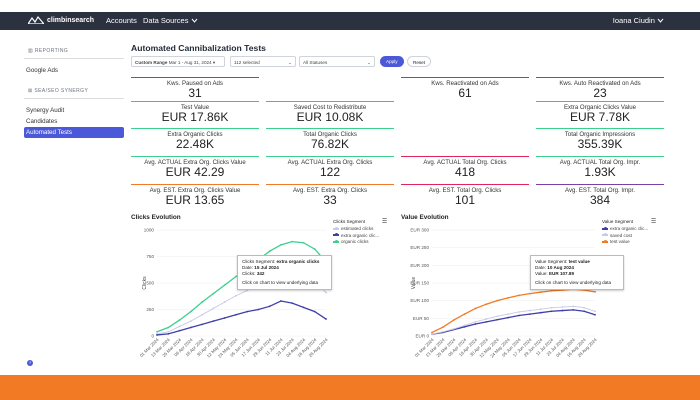 This screenshot has height=400, width=700. What do you see at coordinates (42, 70) in the screenshot?
I see `sidebar-item-google-ads: Google Ads` at bounding box center [42, 70].